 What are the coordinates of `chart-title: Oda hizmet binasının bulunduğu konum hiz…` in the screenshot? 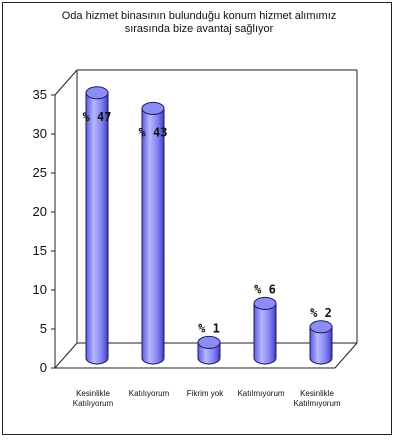 It's located at (199, 23).